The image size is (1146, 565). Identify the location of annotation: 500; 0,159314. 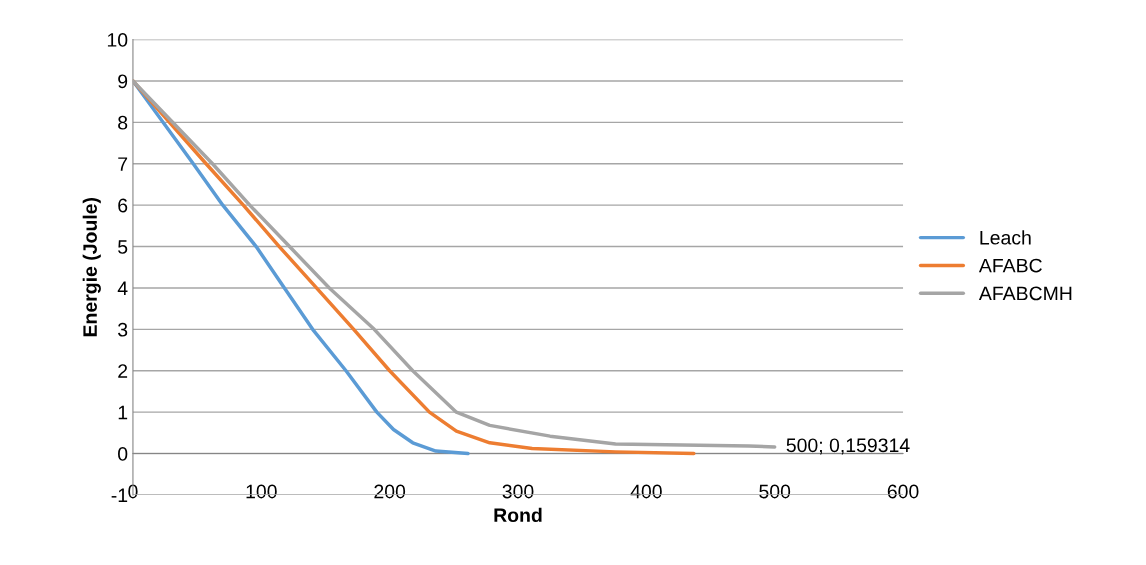
(848, 446).